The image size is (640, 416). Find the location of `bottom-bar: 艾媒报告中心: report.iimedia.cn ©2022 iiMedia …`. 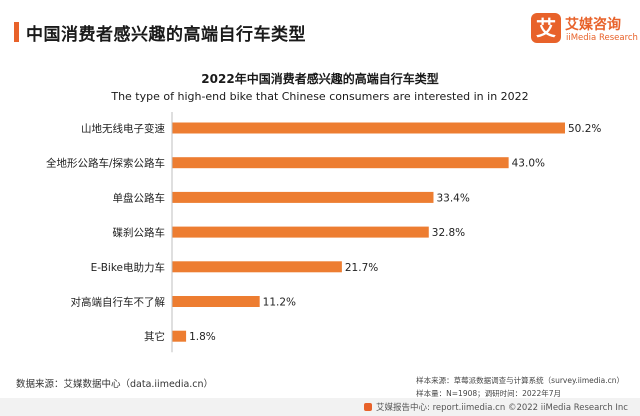

bottom-bar: 艾媒报告中心: report.iimedia.cn ©2022 iiMedia … is located at coordinates (320, 407).